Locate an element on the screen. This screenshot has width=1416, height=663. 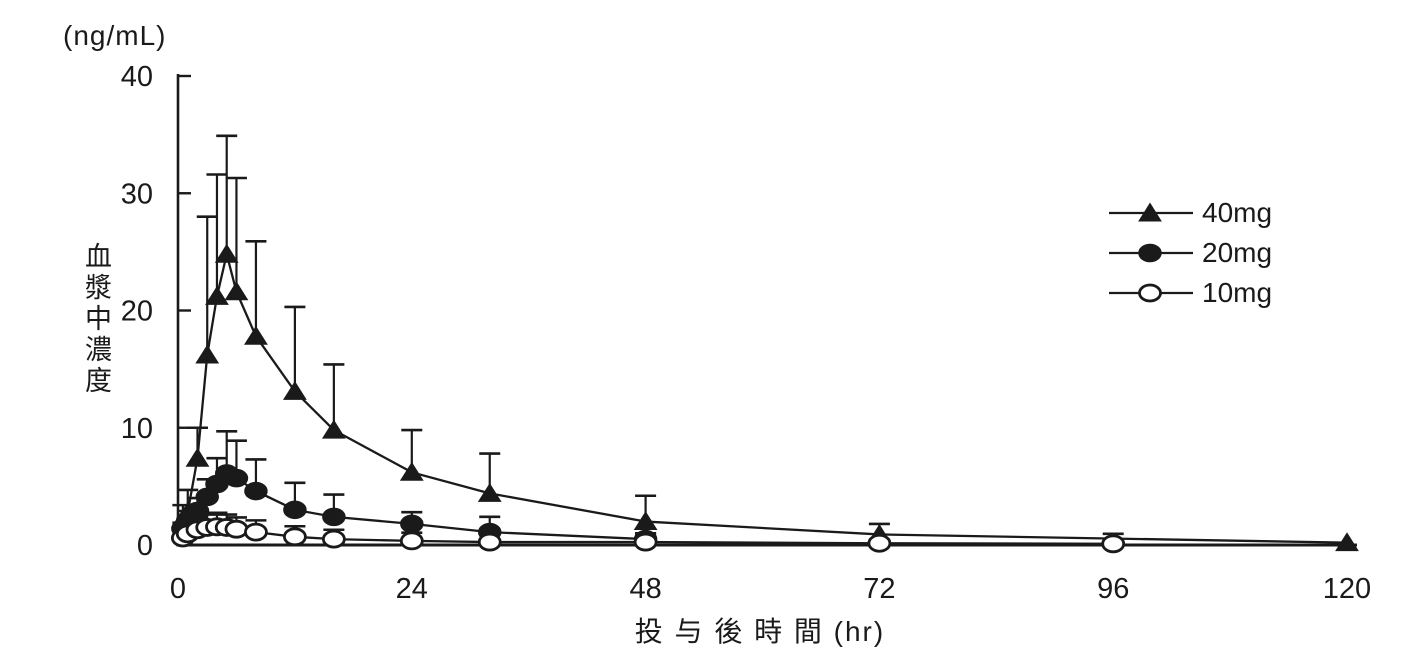
svg-text: 20 is located at coordinates (137, 312).